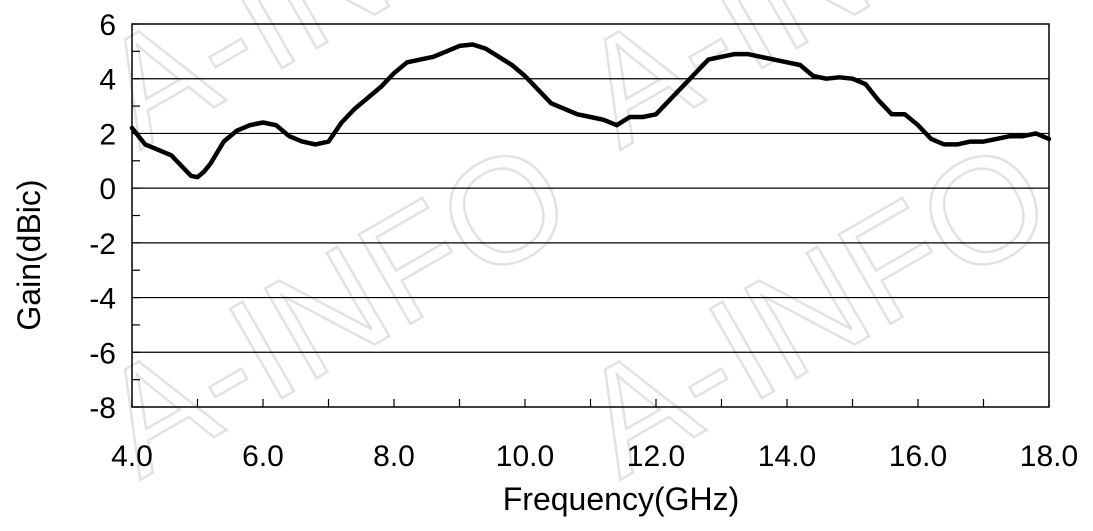 Image resolution: width=1093 pixels, height=531 pixels. Describe the element at coordinates (102, 244) in the screenshot. I see `y-tick-label: -2` at that location.